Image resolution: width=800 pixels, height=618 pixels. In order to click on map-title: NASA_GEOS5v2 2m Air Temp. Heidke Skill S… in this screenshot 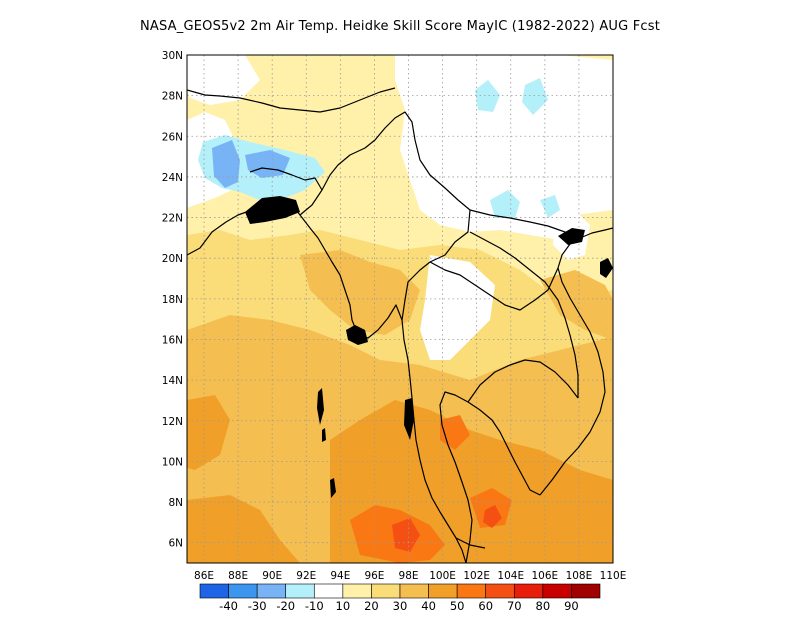, I will do `click(400, 26)`.